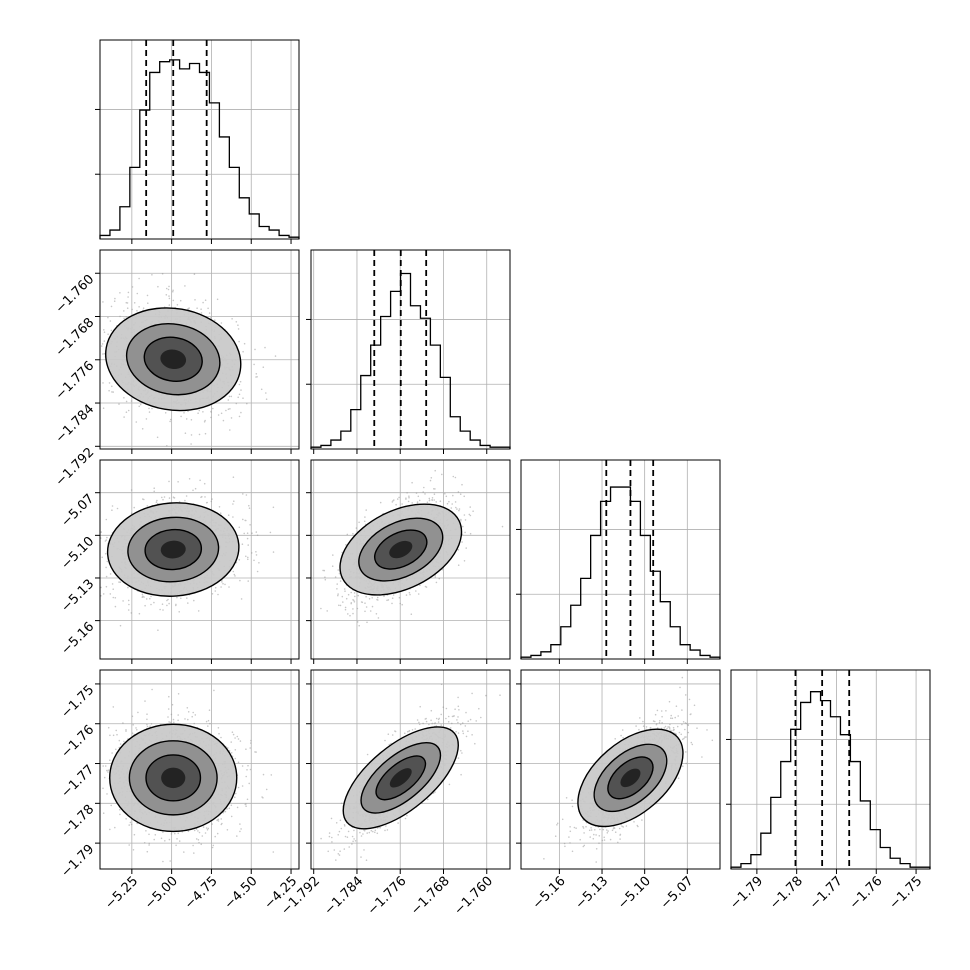  I want to click on x-tick-label: −1.776, so click(387, 896).